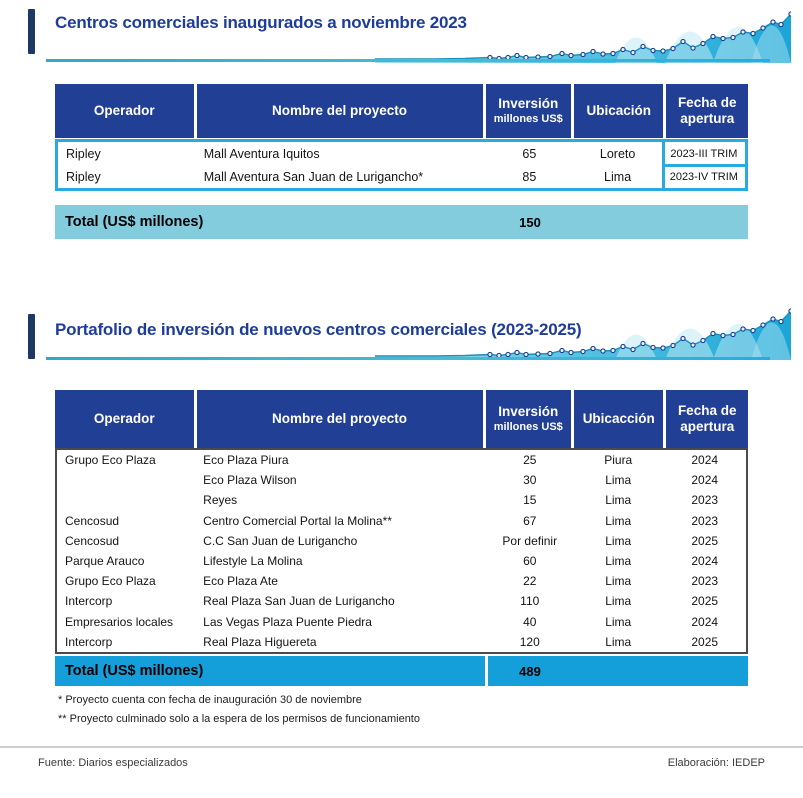 This screenshot has width=803, height=798. I want to click on table1-header-inversion: Inversión millones US$, so click(528, 111).